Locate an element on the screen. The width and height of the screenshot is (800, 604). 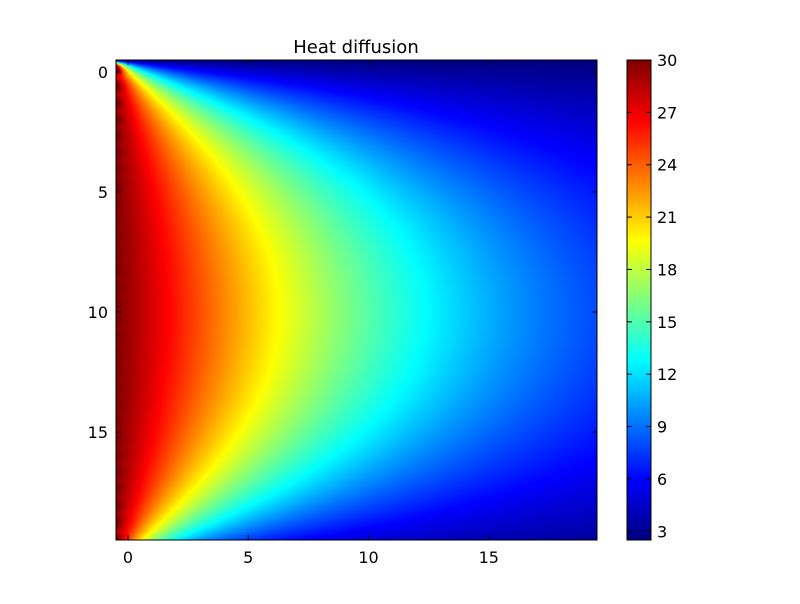
colorbar-tick-label: 9 is located at coordinates (662, 427).